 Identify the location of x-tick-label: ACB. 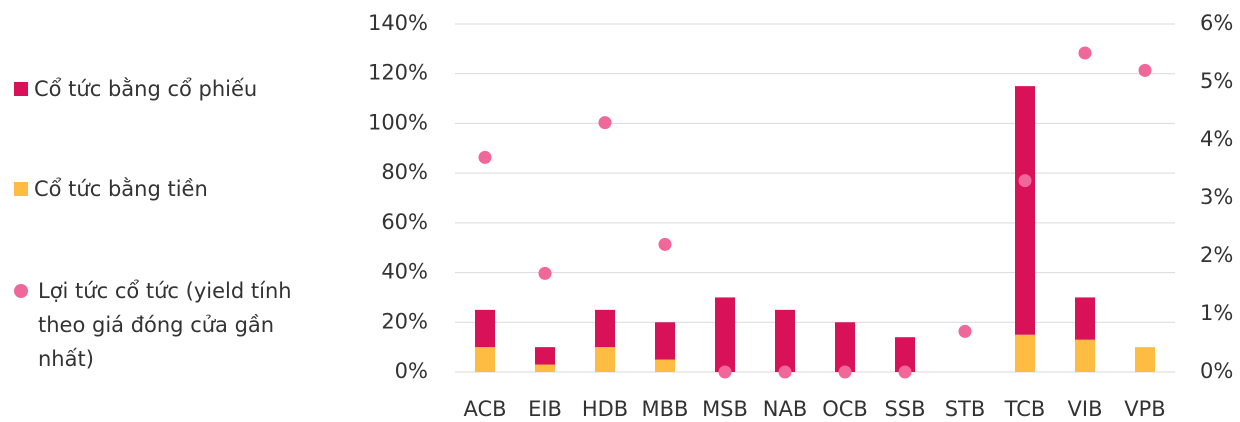
(484, 409).